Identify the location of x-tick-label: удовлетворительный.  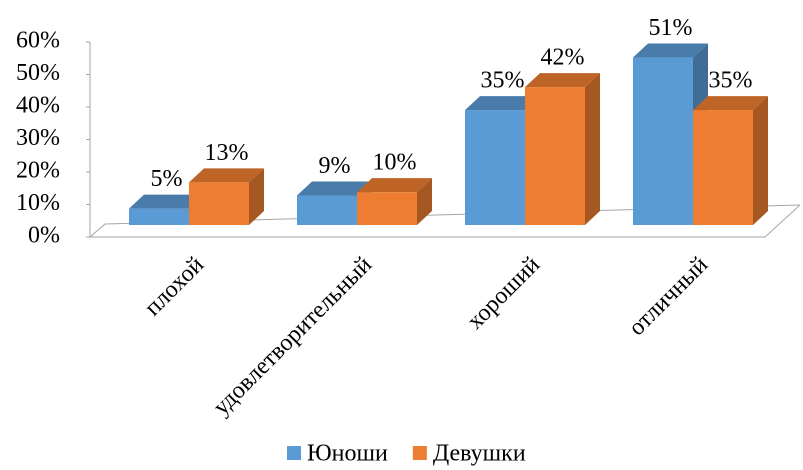
(292, 336).